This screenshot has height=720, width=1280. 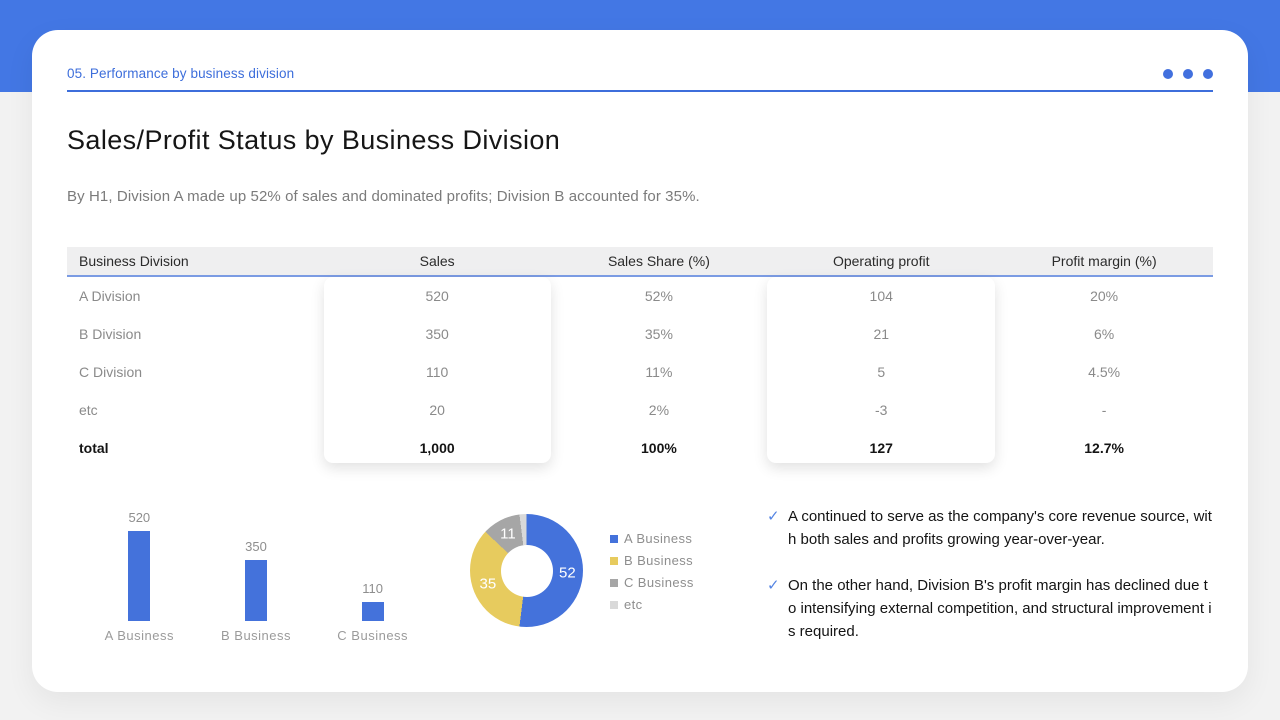 I want to click on donut-hole, so click(x=526, y=570).